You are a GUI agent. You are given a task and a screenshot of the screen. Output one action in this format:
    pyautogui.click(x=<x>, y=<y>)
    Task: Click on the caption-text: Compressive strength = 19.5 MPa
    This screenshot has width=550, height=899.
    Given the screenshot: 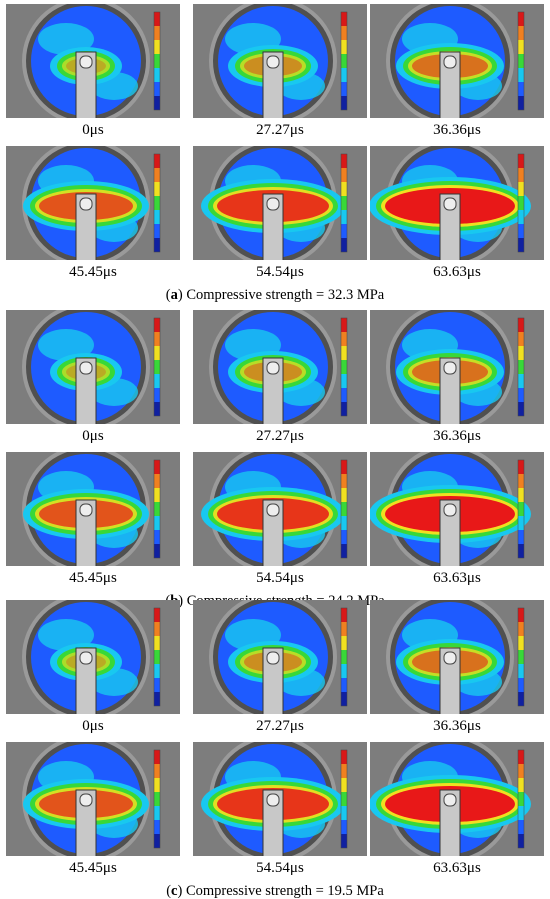 What is the action you would take?
    pyautogui.click(x=284, y=891)
    